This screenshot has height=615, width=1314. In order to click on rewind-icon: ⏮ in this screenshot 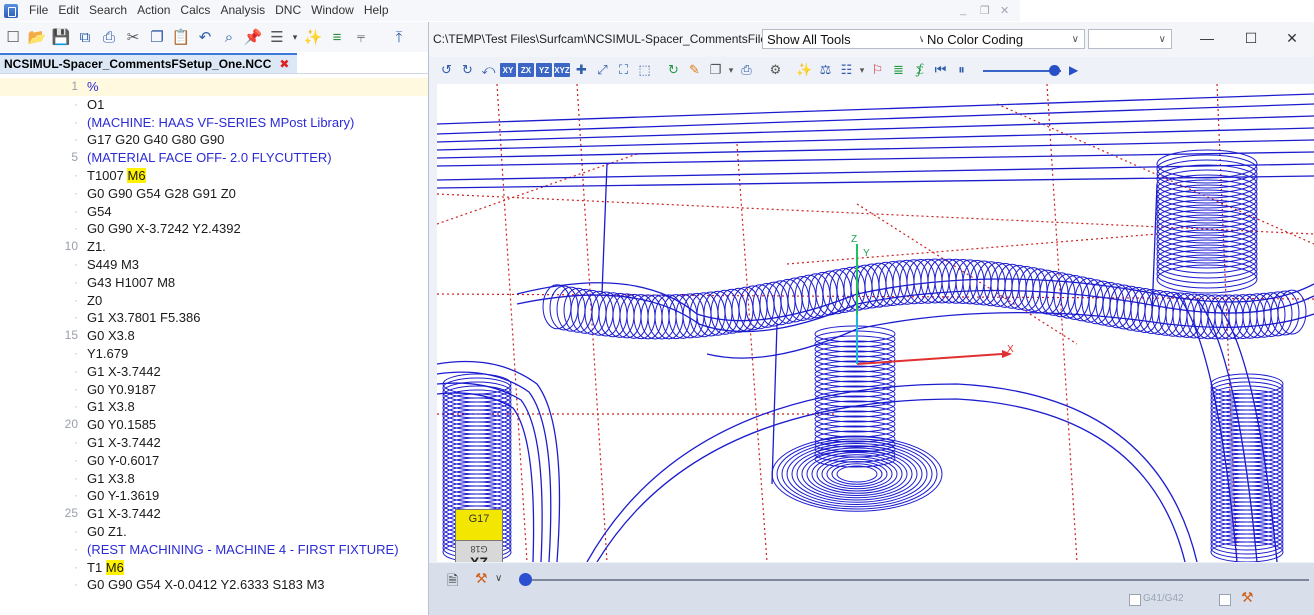, I will do `click(940, 69)`.